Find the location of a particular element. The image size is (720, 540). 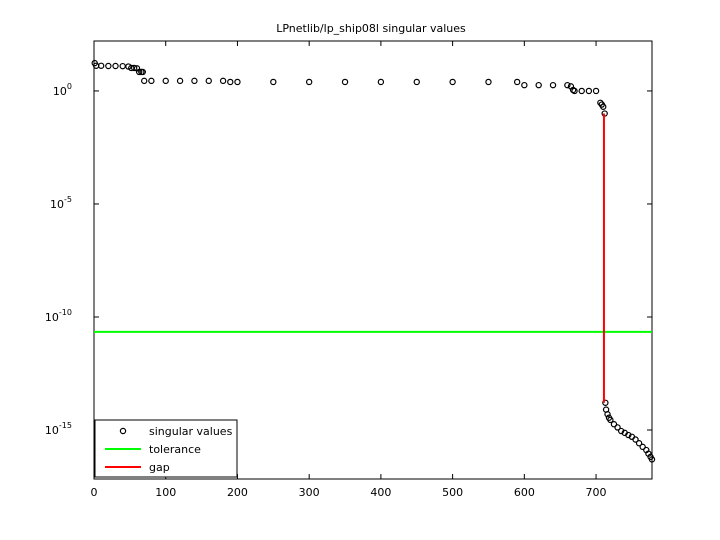

x-tick-label: 0 is located at coordinates (94, 492).